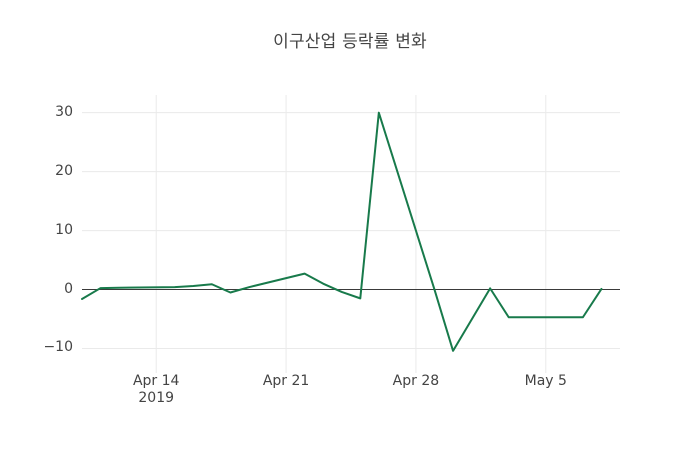 The height and width of the screenshot is (450, 700). Describe the element at coordinates (64, 229) in the screenshot. I see `y-axis-tick-label: 10` at that location.